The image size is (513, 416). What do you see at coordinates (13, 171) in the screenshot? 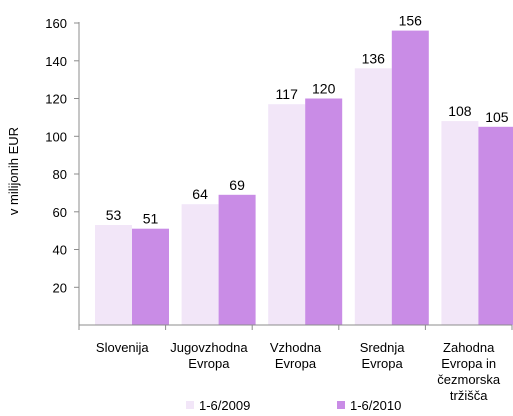
I see `y-axis-title: v milijonih EUR` at bounding box center [13, 171].